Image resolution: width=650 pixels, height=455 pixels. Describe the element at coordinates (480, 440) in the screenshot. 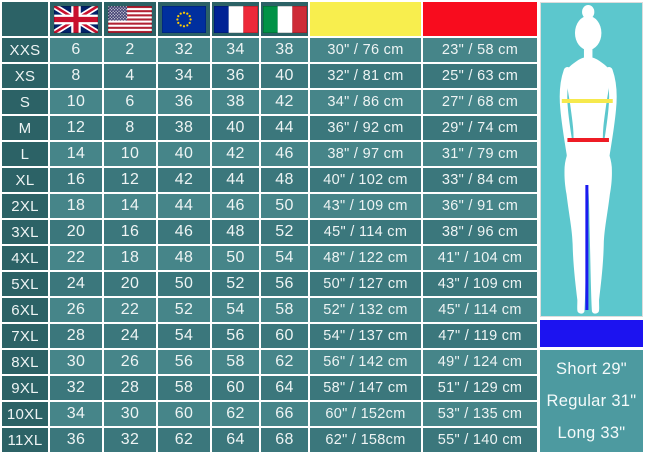

I see `waist-value: 55" / 140 cm` at that location.